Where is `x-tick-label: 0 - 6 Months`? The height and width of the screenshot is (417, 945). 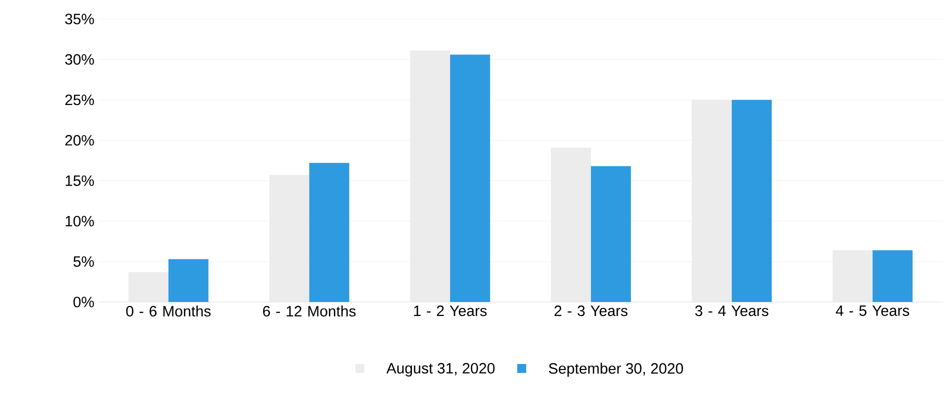
x-tick-label: 0 - 6 Months is located at coordinates (168, 311).